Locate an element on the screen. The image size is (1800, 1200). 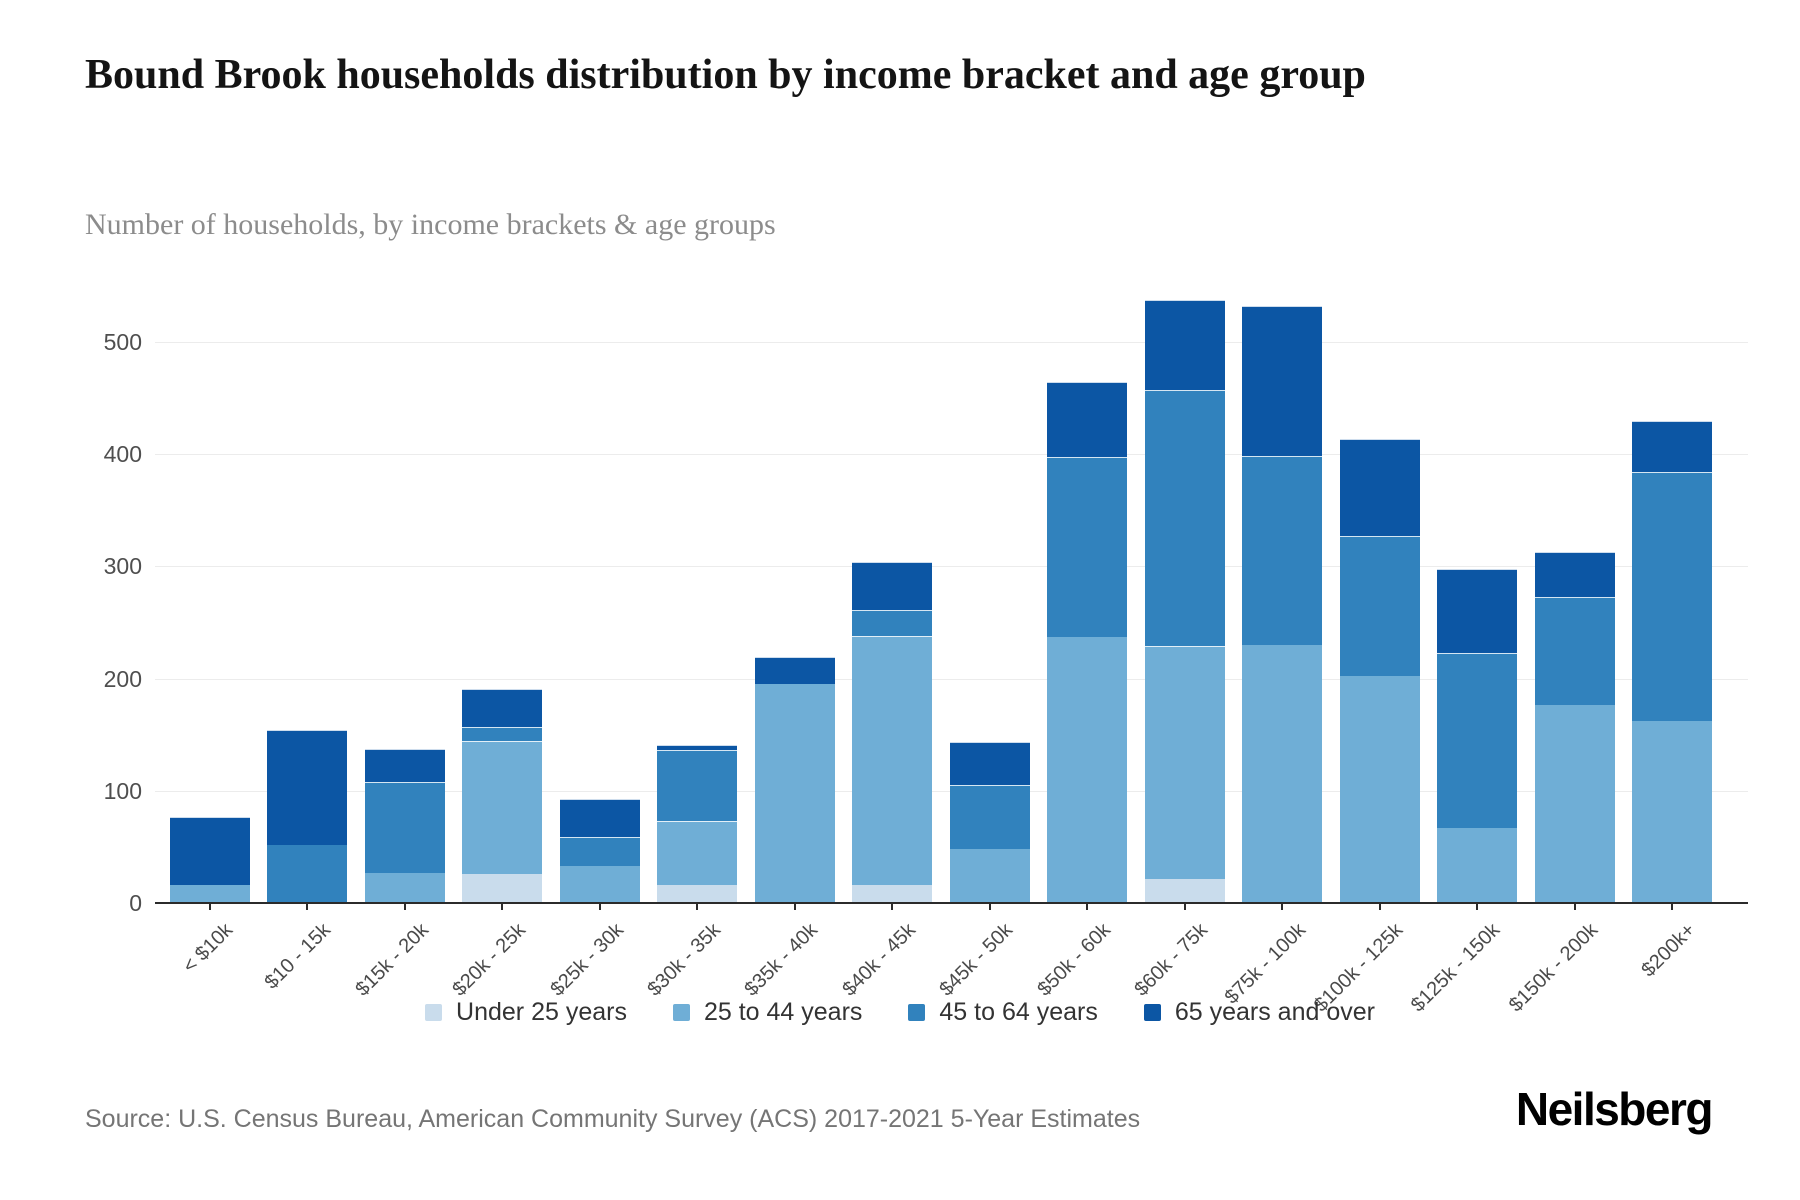
y-axis-tick-label: 0 is located at coordinates (135, 903).